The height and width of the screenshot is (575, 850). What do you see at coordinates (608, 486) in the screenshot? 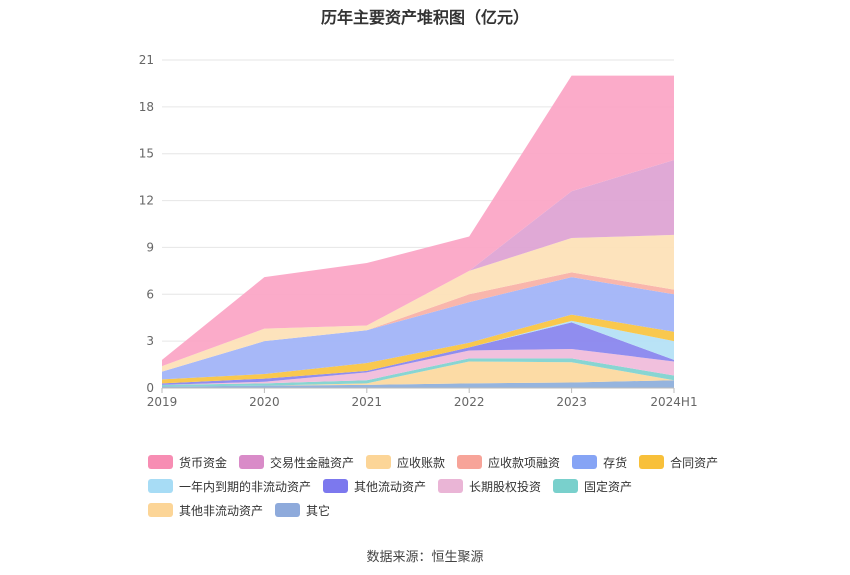
I see `legend-label: 固定资产` at bounding box center [608, 486].